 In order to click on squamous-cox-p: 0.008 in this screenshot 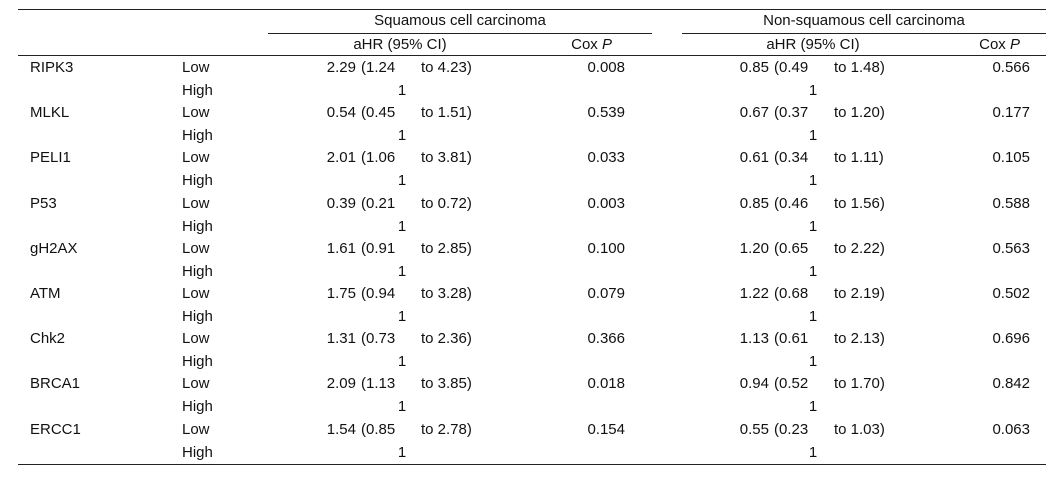, I will do `click(606, 67)`.